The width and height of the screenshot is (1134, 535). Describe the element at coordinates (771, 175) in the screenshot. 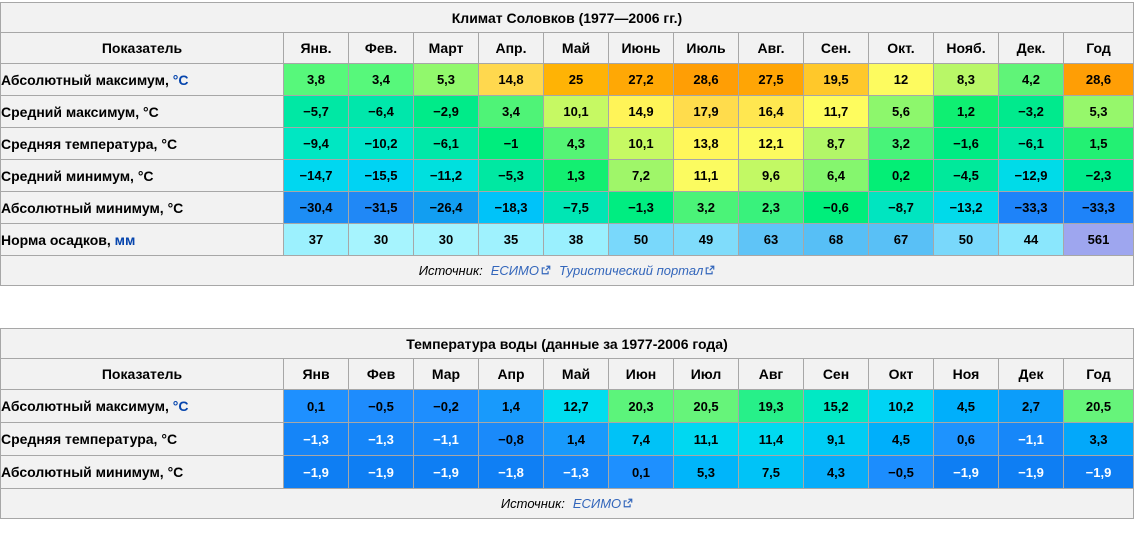

I see `value-cell: 9,6` at that location.